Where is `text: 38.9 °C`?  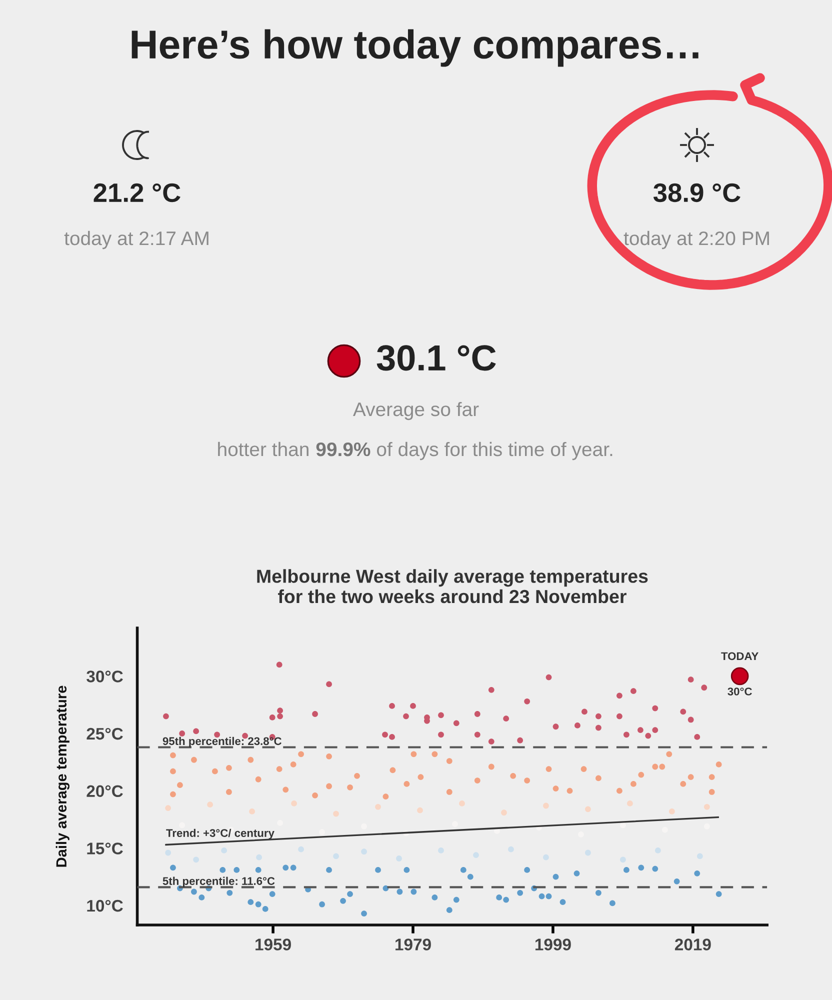 text: 38.9 °C is located at coordinates (696, 192).